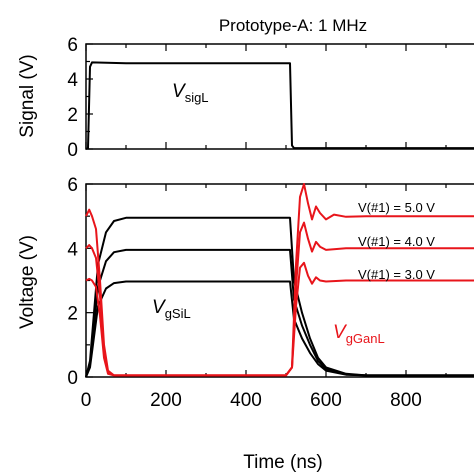 Image resolution: width=474 pixels, height=474 pixels. Describe the element at coordinates (166, 400) in the screenshot. I see `bottom-xtick-label: 200` at that location.